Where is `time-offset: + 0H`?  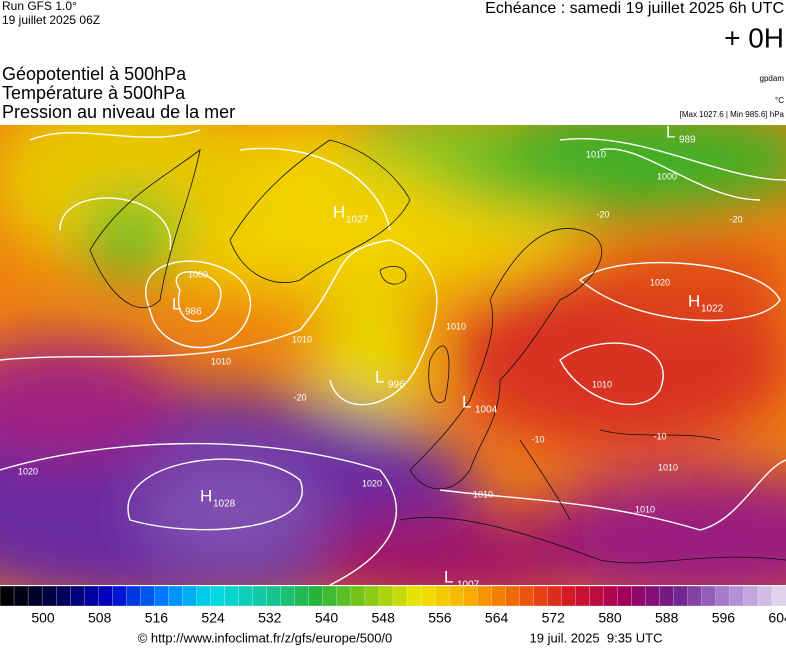 time-offset: + 0H is located at coordinates (754, 37).